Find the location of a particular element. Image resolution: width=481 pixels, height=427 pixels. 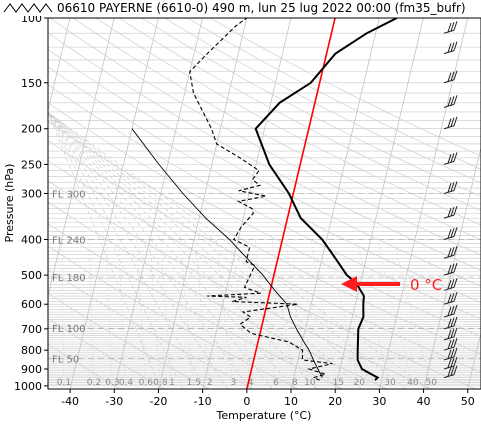

mixing-ratio-label: 1 is located at coordinates (172, 383).